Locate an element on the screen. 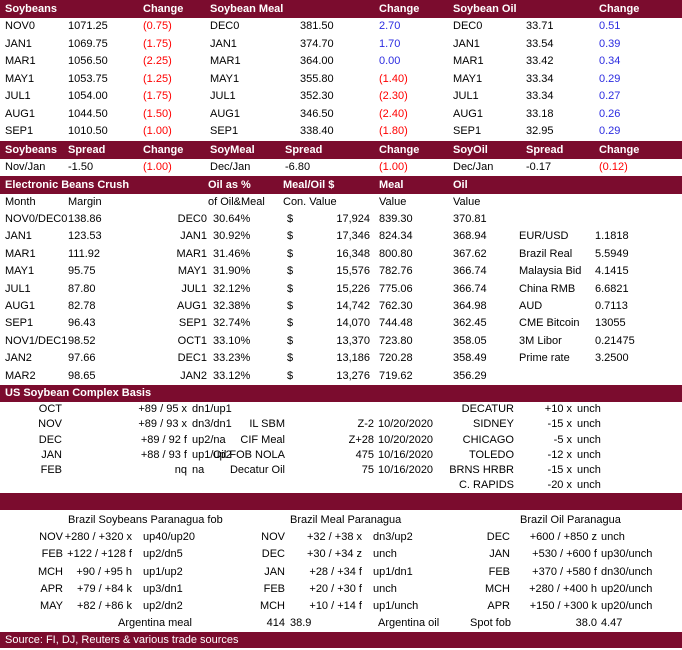  oil-header: Oil is located at coordinates (460, 185).